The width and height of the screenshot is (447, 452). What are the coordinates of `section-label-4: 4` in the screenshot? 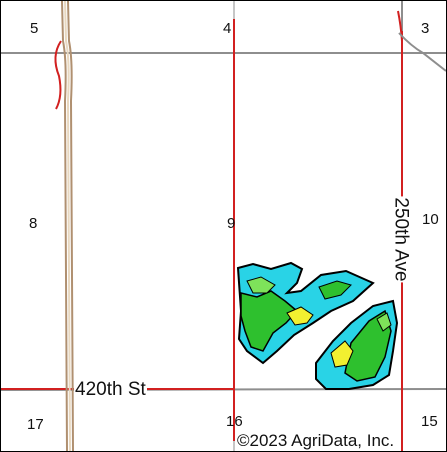 It's located at (227, 28).